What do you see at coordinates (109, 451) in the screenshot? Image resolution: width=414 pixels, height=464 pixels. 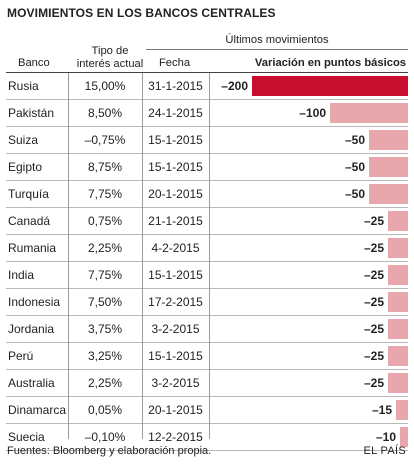 I see `source-note: Fuentes: Bloomberg y elaboración propia.` at bounding box center [109, 451].